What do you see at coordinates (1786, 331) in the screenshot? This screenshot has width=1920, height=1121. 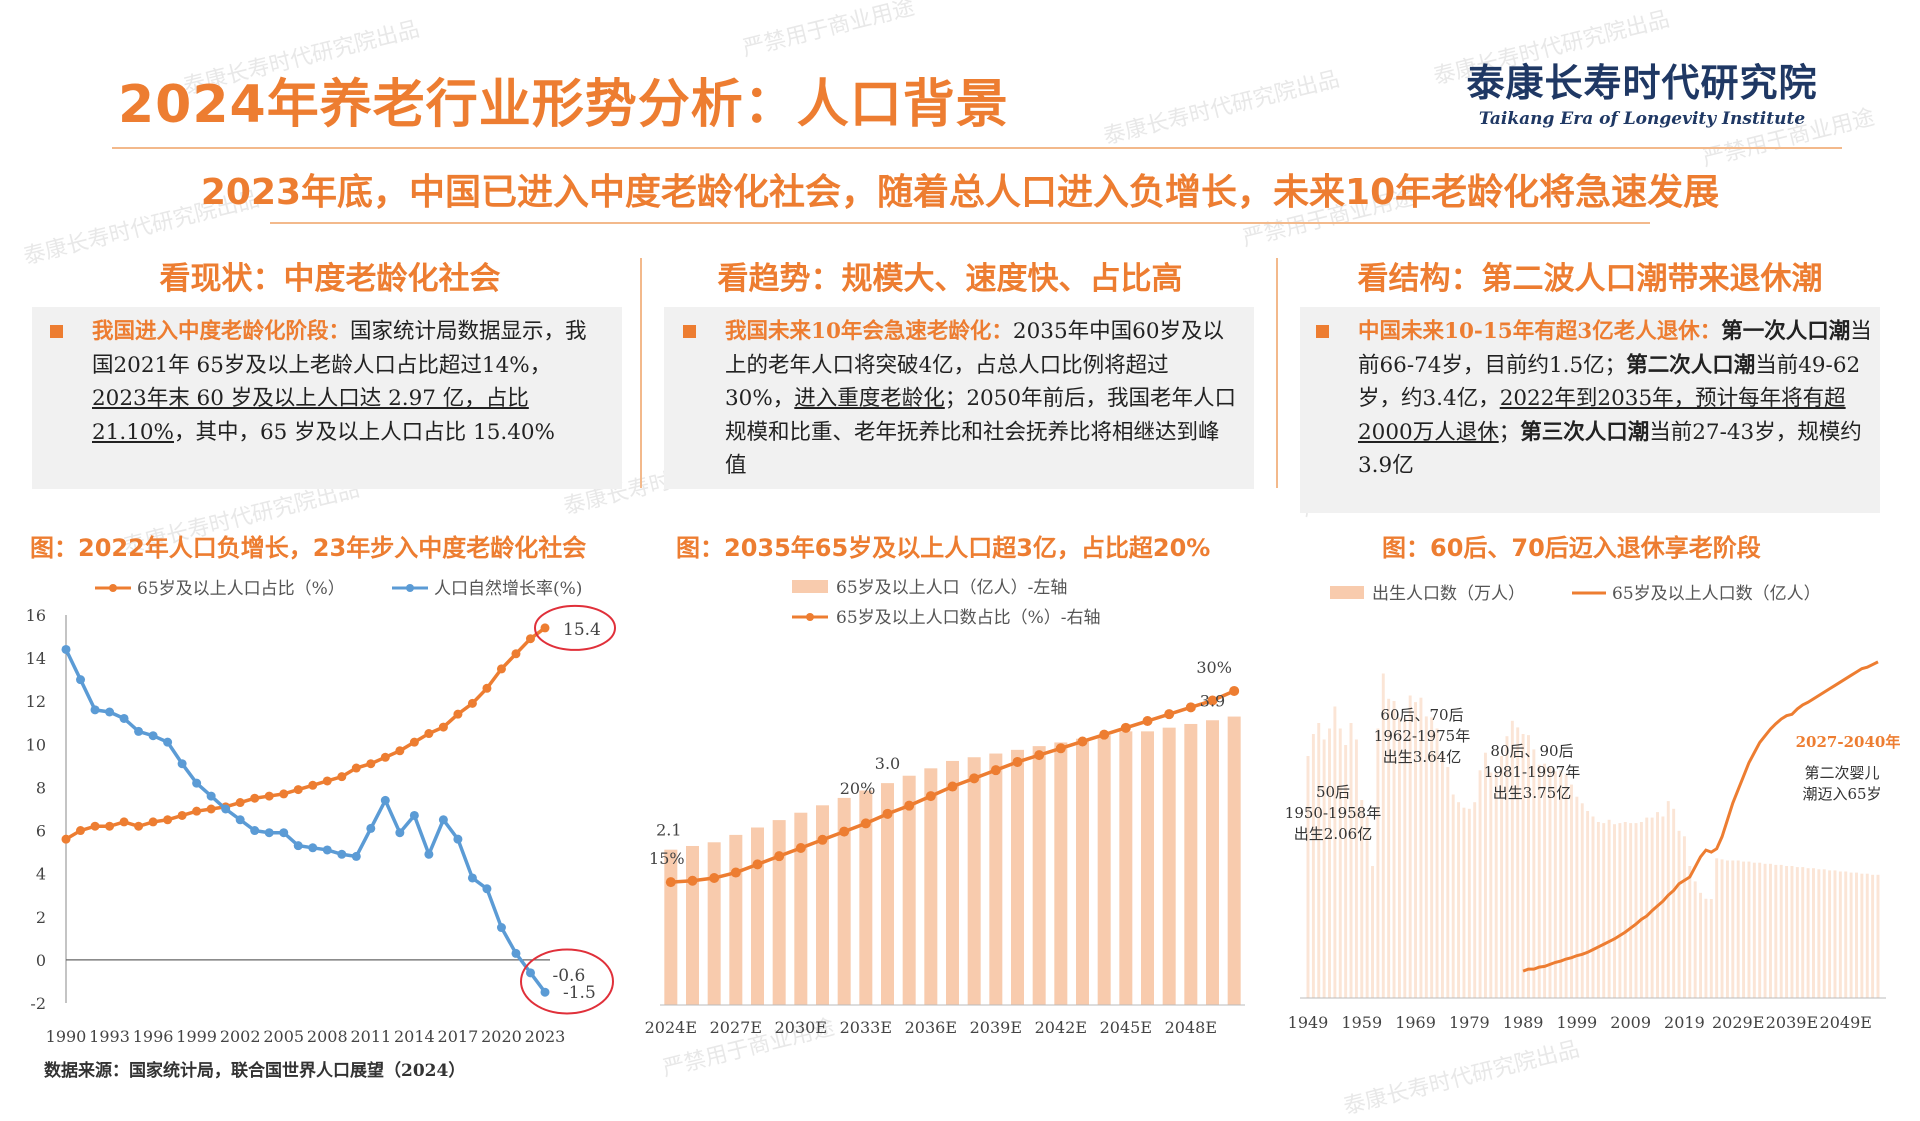 I see `paragraph-segment: 第一次人口潮` at bounding box center [1786, 331].